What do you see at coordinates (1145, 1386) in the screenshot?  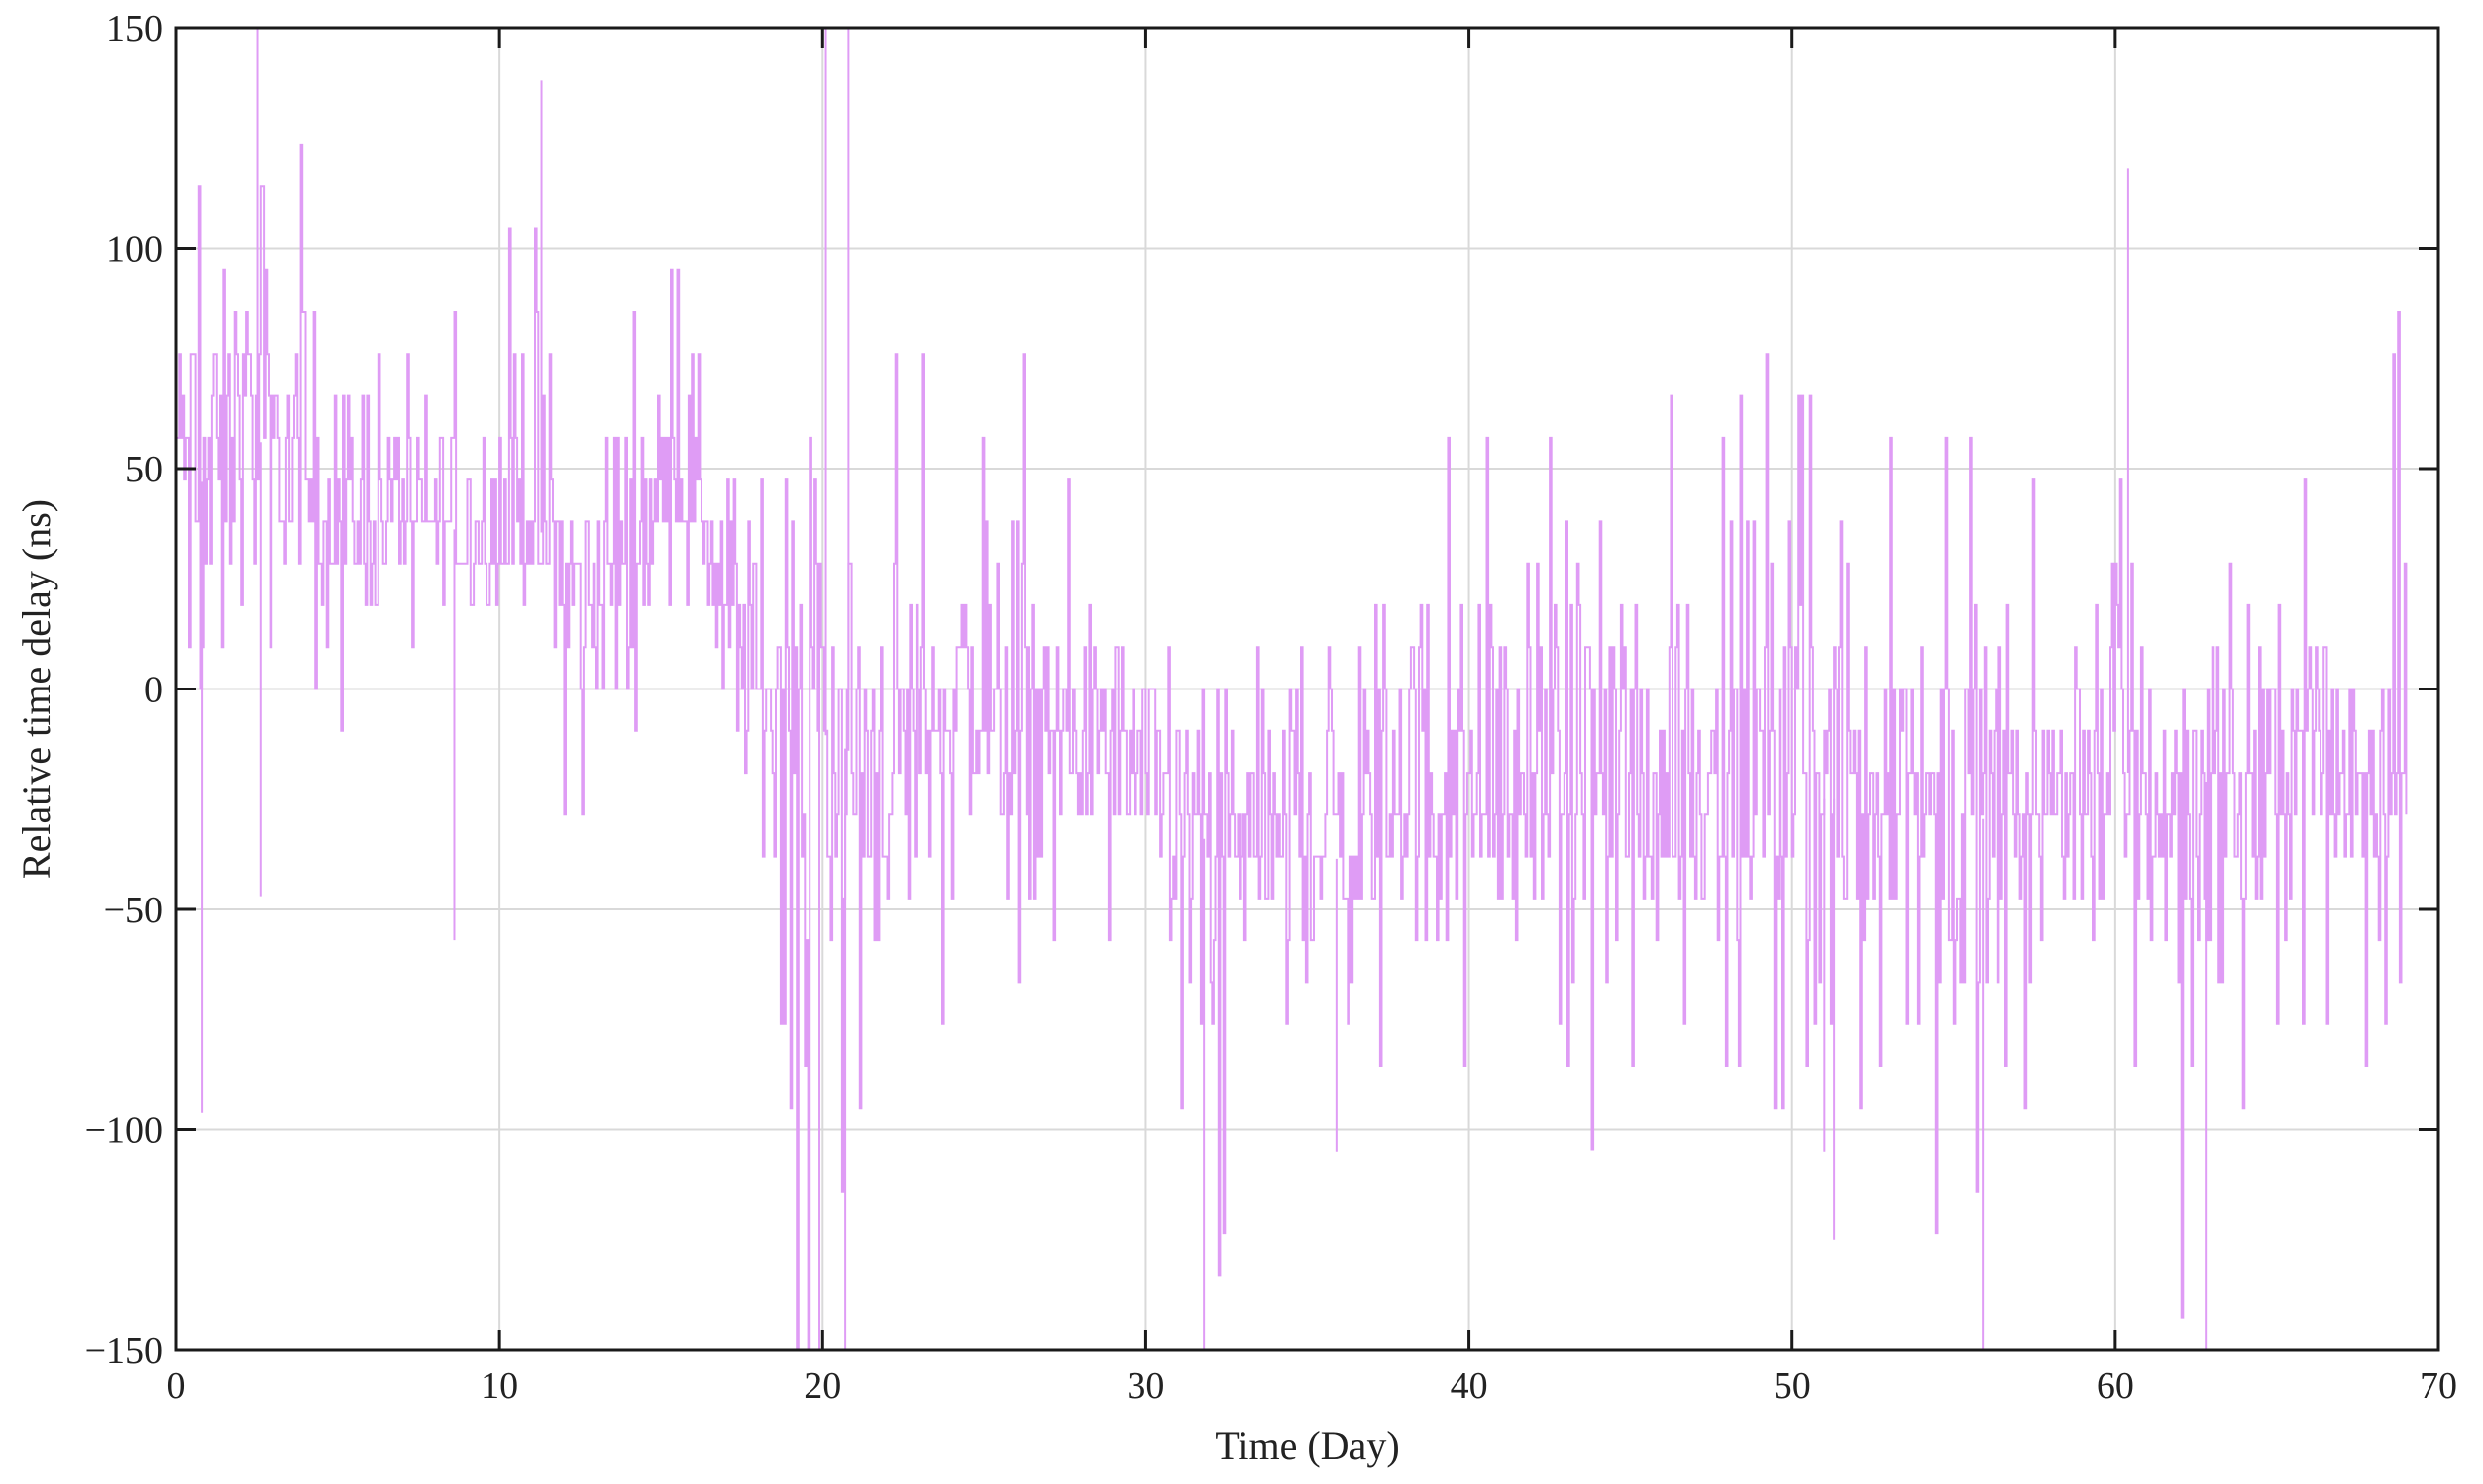 I see `x-tick-label: 30` at bounding box center [1145, 1386].